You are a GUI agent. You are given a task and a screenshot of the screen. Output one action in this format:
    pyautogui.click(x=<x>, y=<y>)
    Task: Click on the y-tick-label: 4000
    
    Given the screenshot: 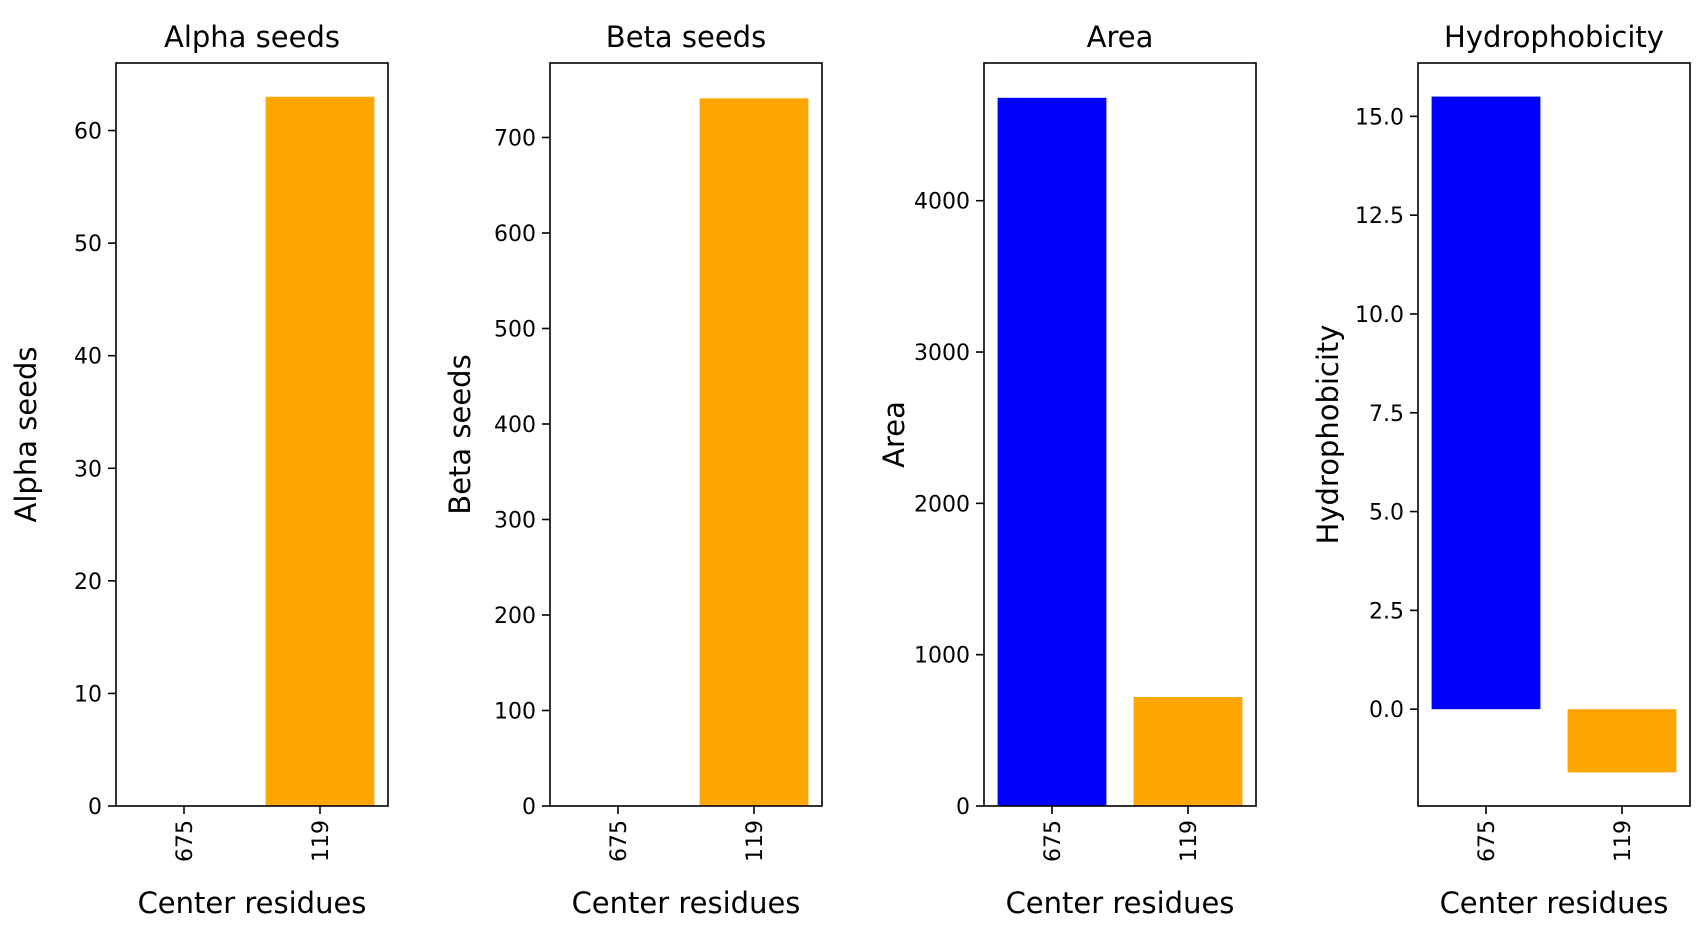 What is the action you would take?
    pyautogui.click(x=942, y=202)
    